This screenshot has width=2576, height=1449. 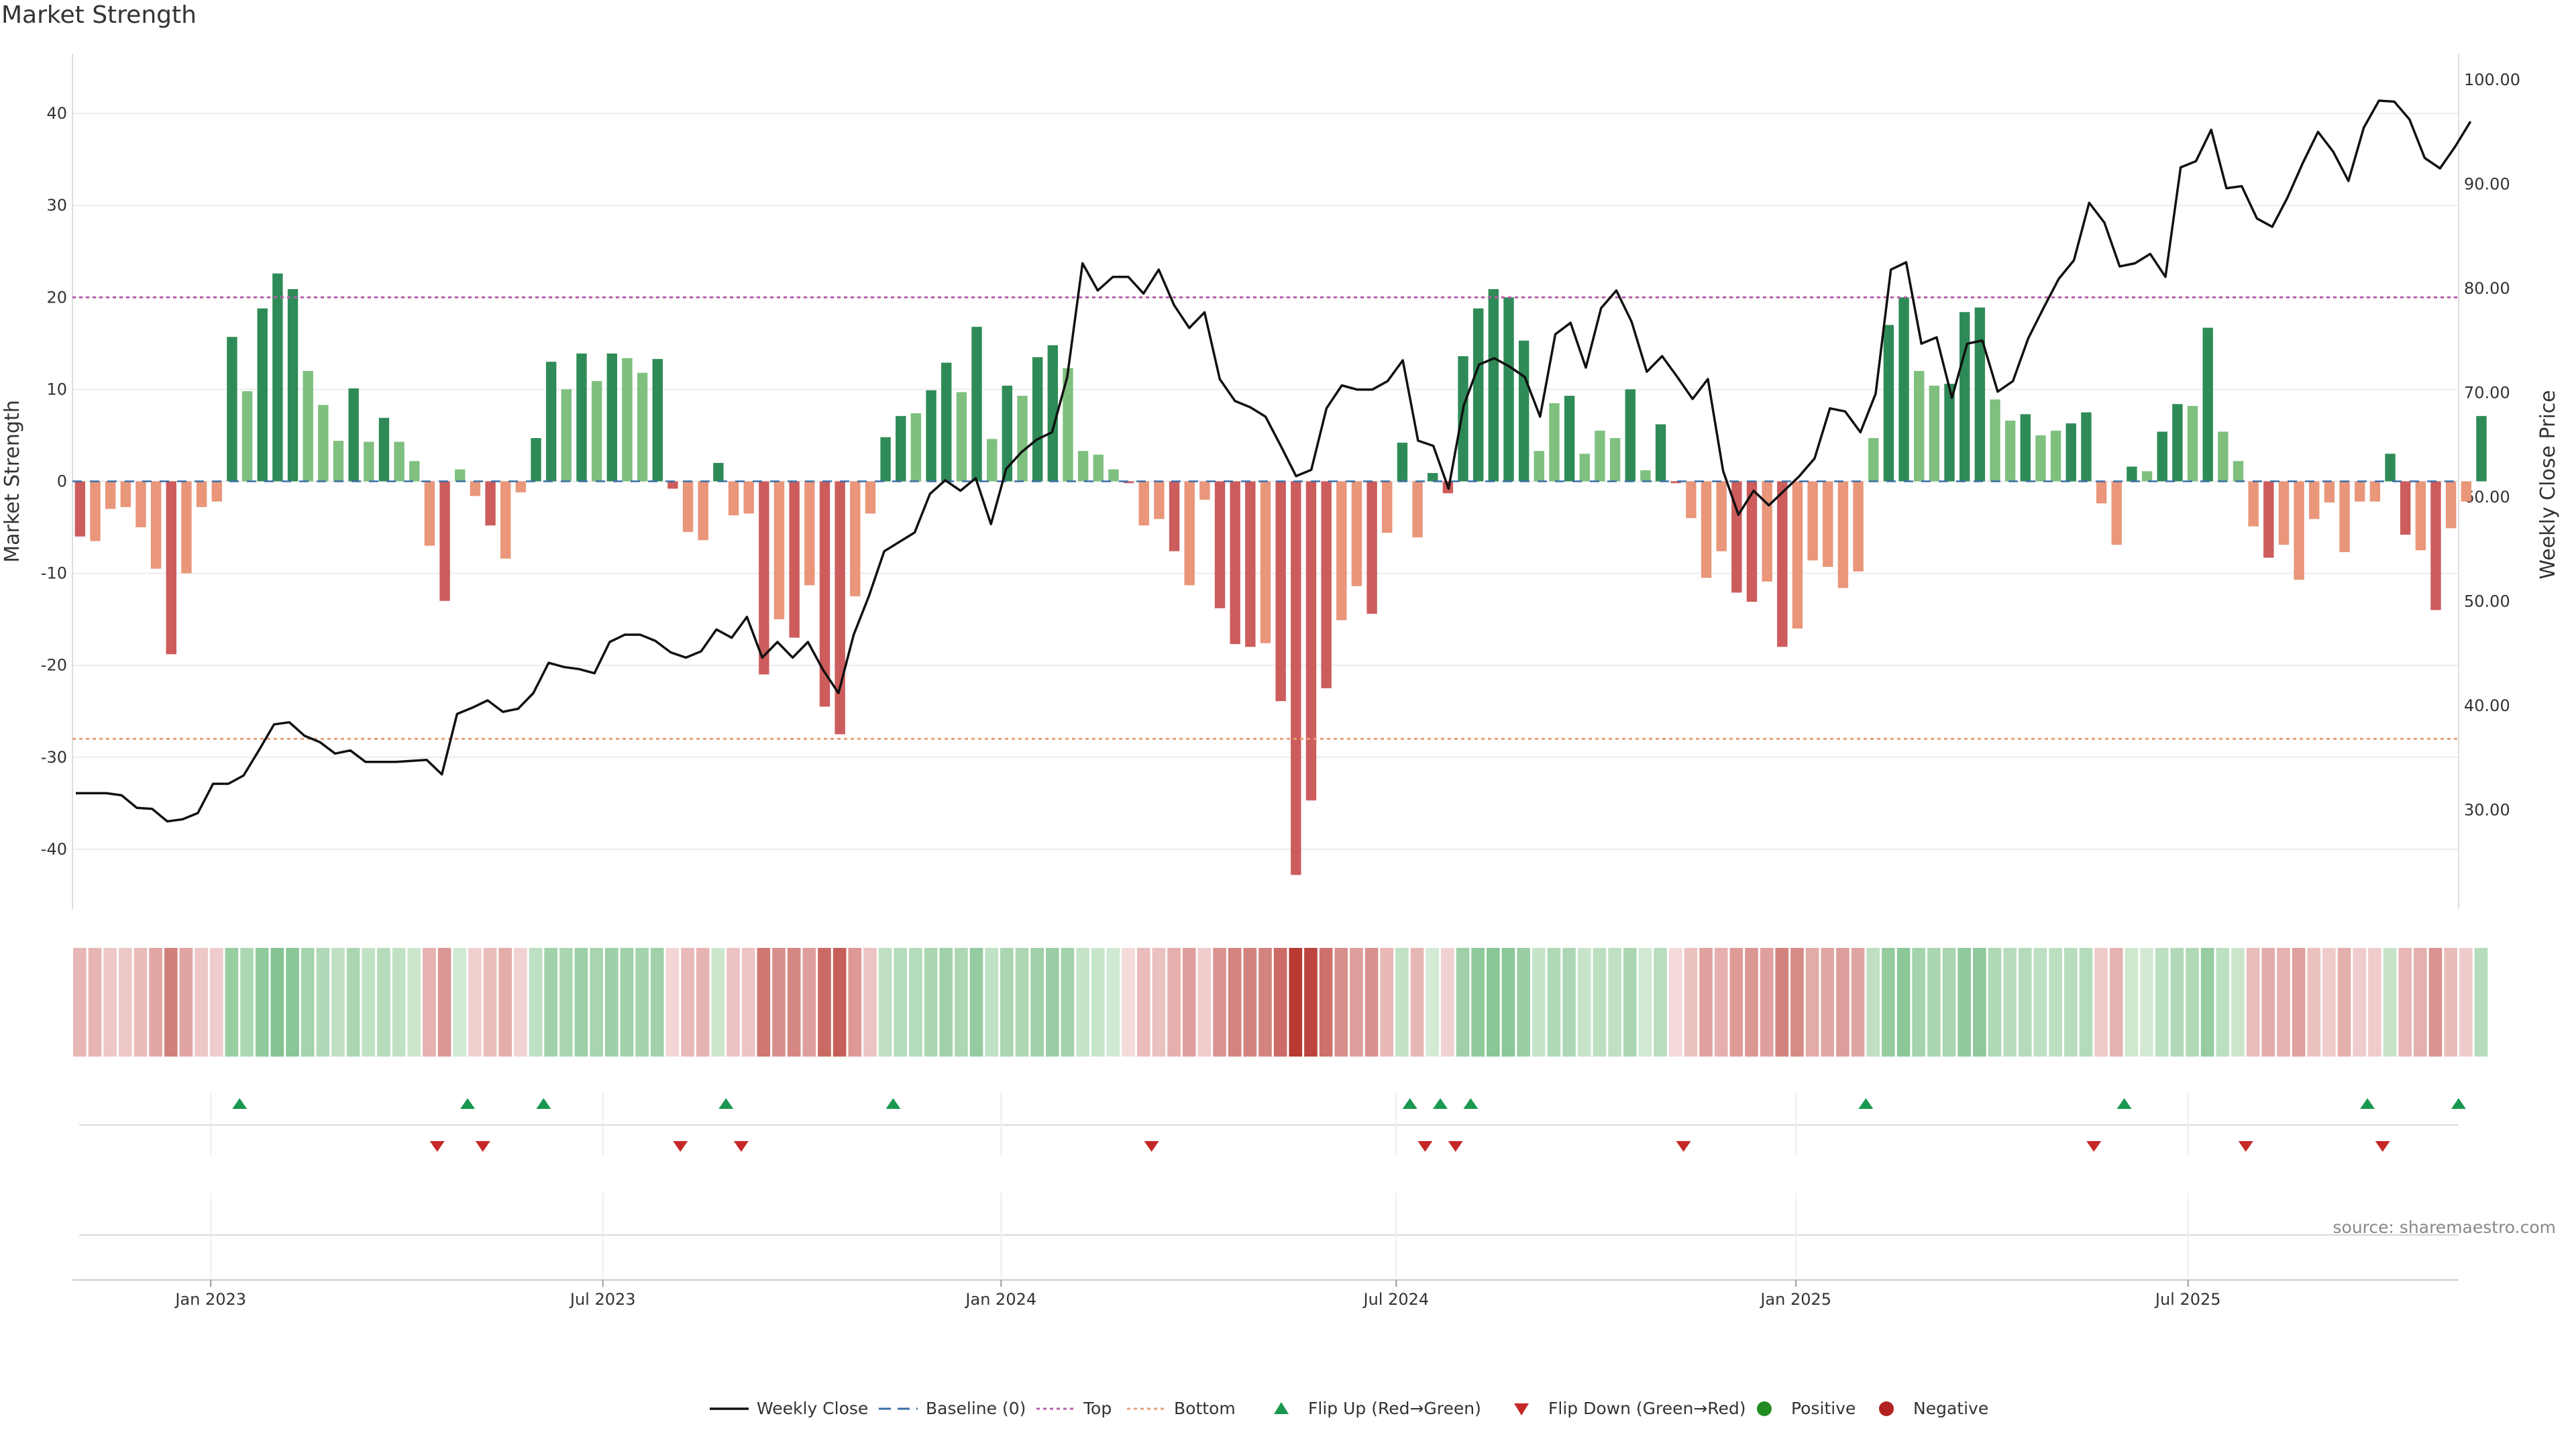 I want to click on legend-item: Flip Down (Green→Red), so click(x=1630, y=1408).